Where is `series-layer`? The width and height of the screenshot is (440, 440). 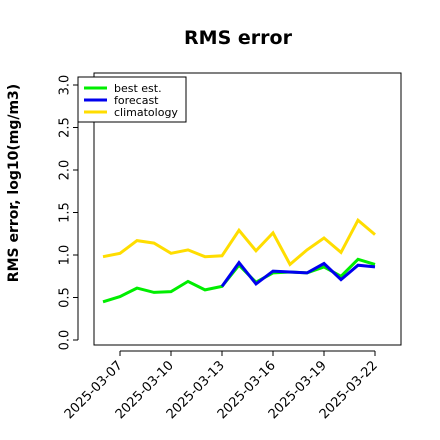 series-layer is located at coordinates (239, 260).